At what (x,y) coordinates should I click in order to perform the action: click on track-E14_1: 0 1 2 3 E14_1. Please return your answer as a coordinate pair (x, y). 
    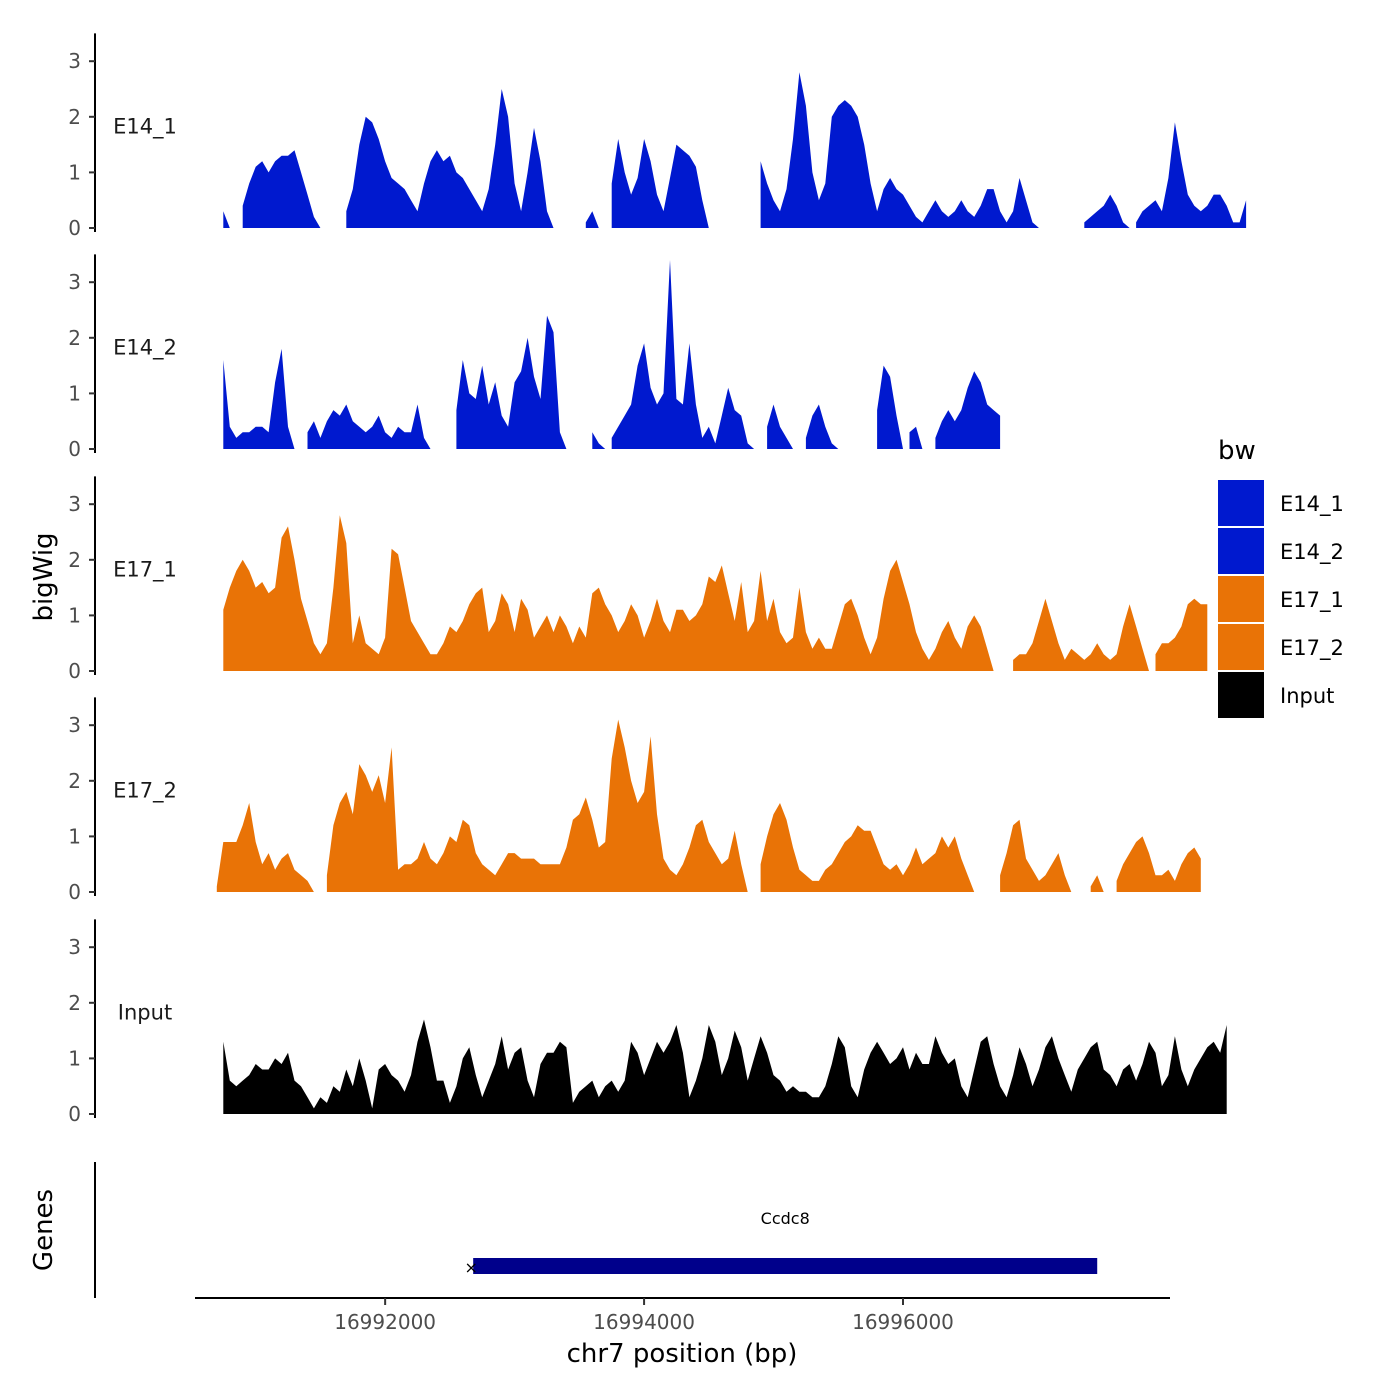
    Looking at the image, I should click on (657, 136).